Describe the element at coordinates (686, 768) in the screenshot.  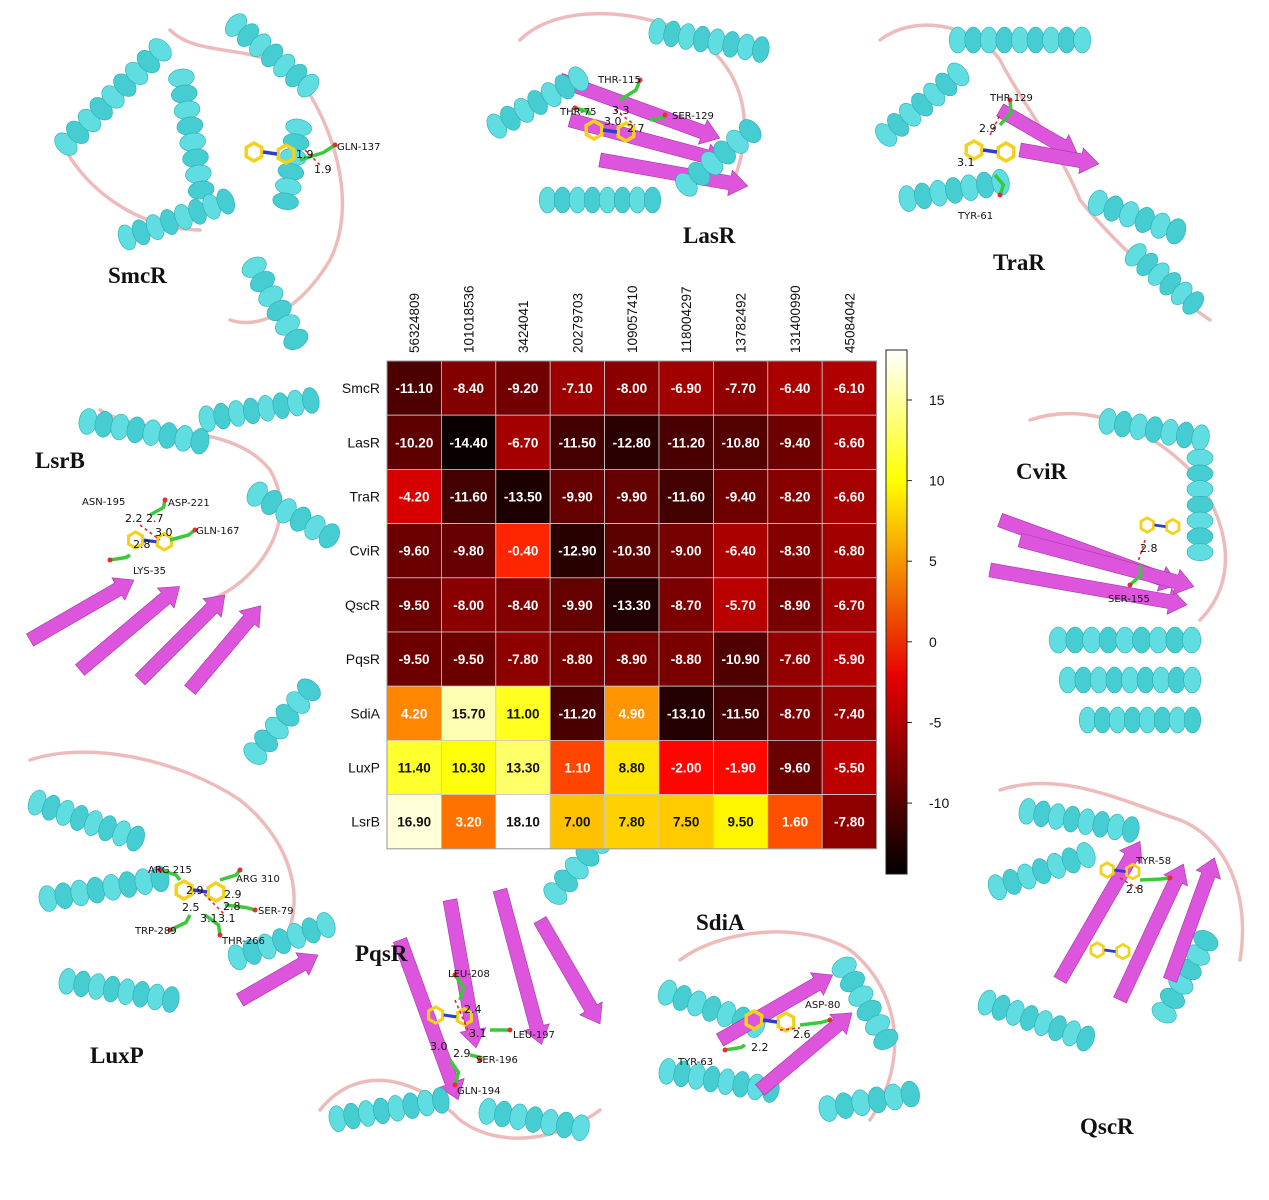
I see `cell-label: -2.00` at that location.